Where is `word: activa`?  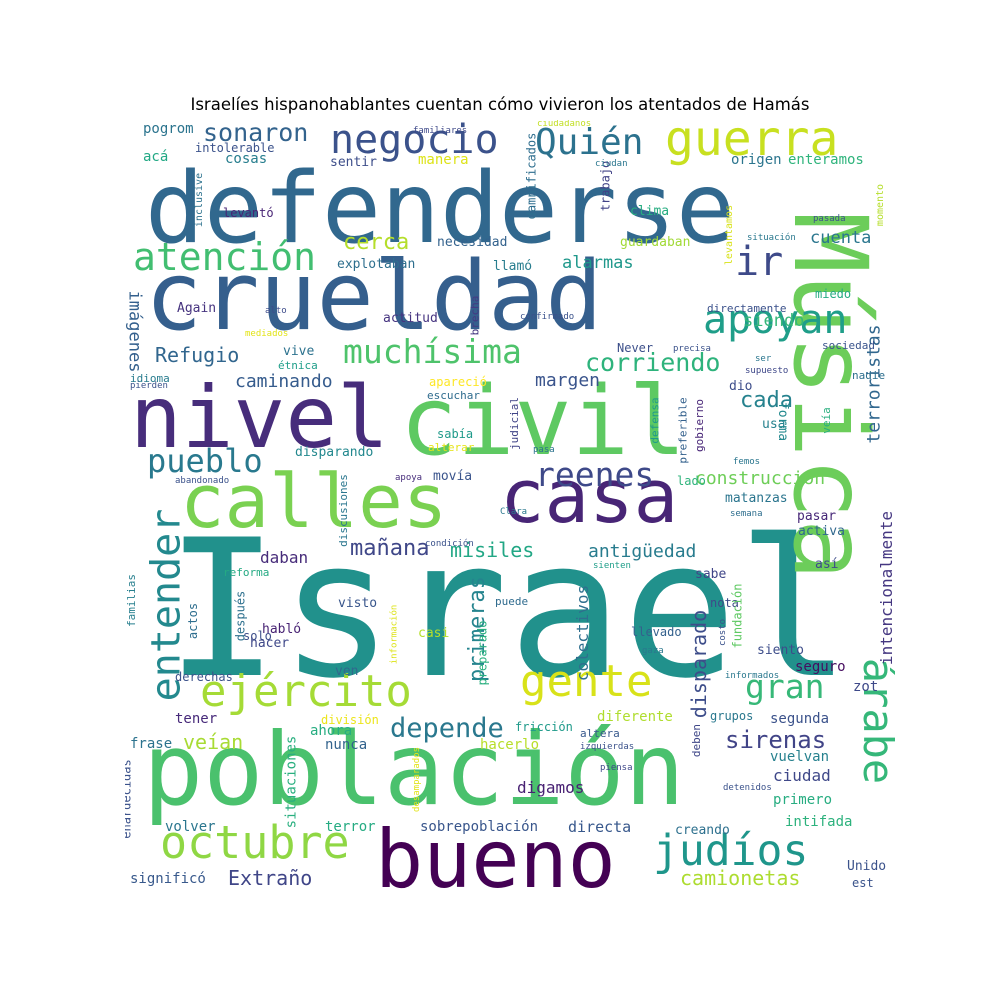 word: activa is located at coordinates (821, 531).